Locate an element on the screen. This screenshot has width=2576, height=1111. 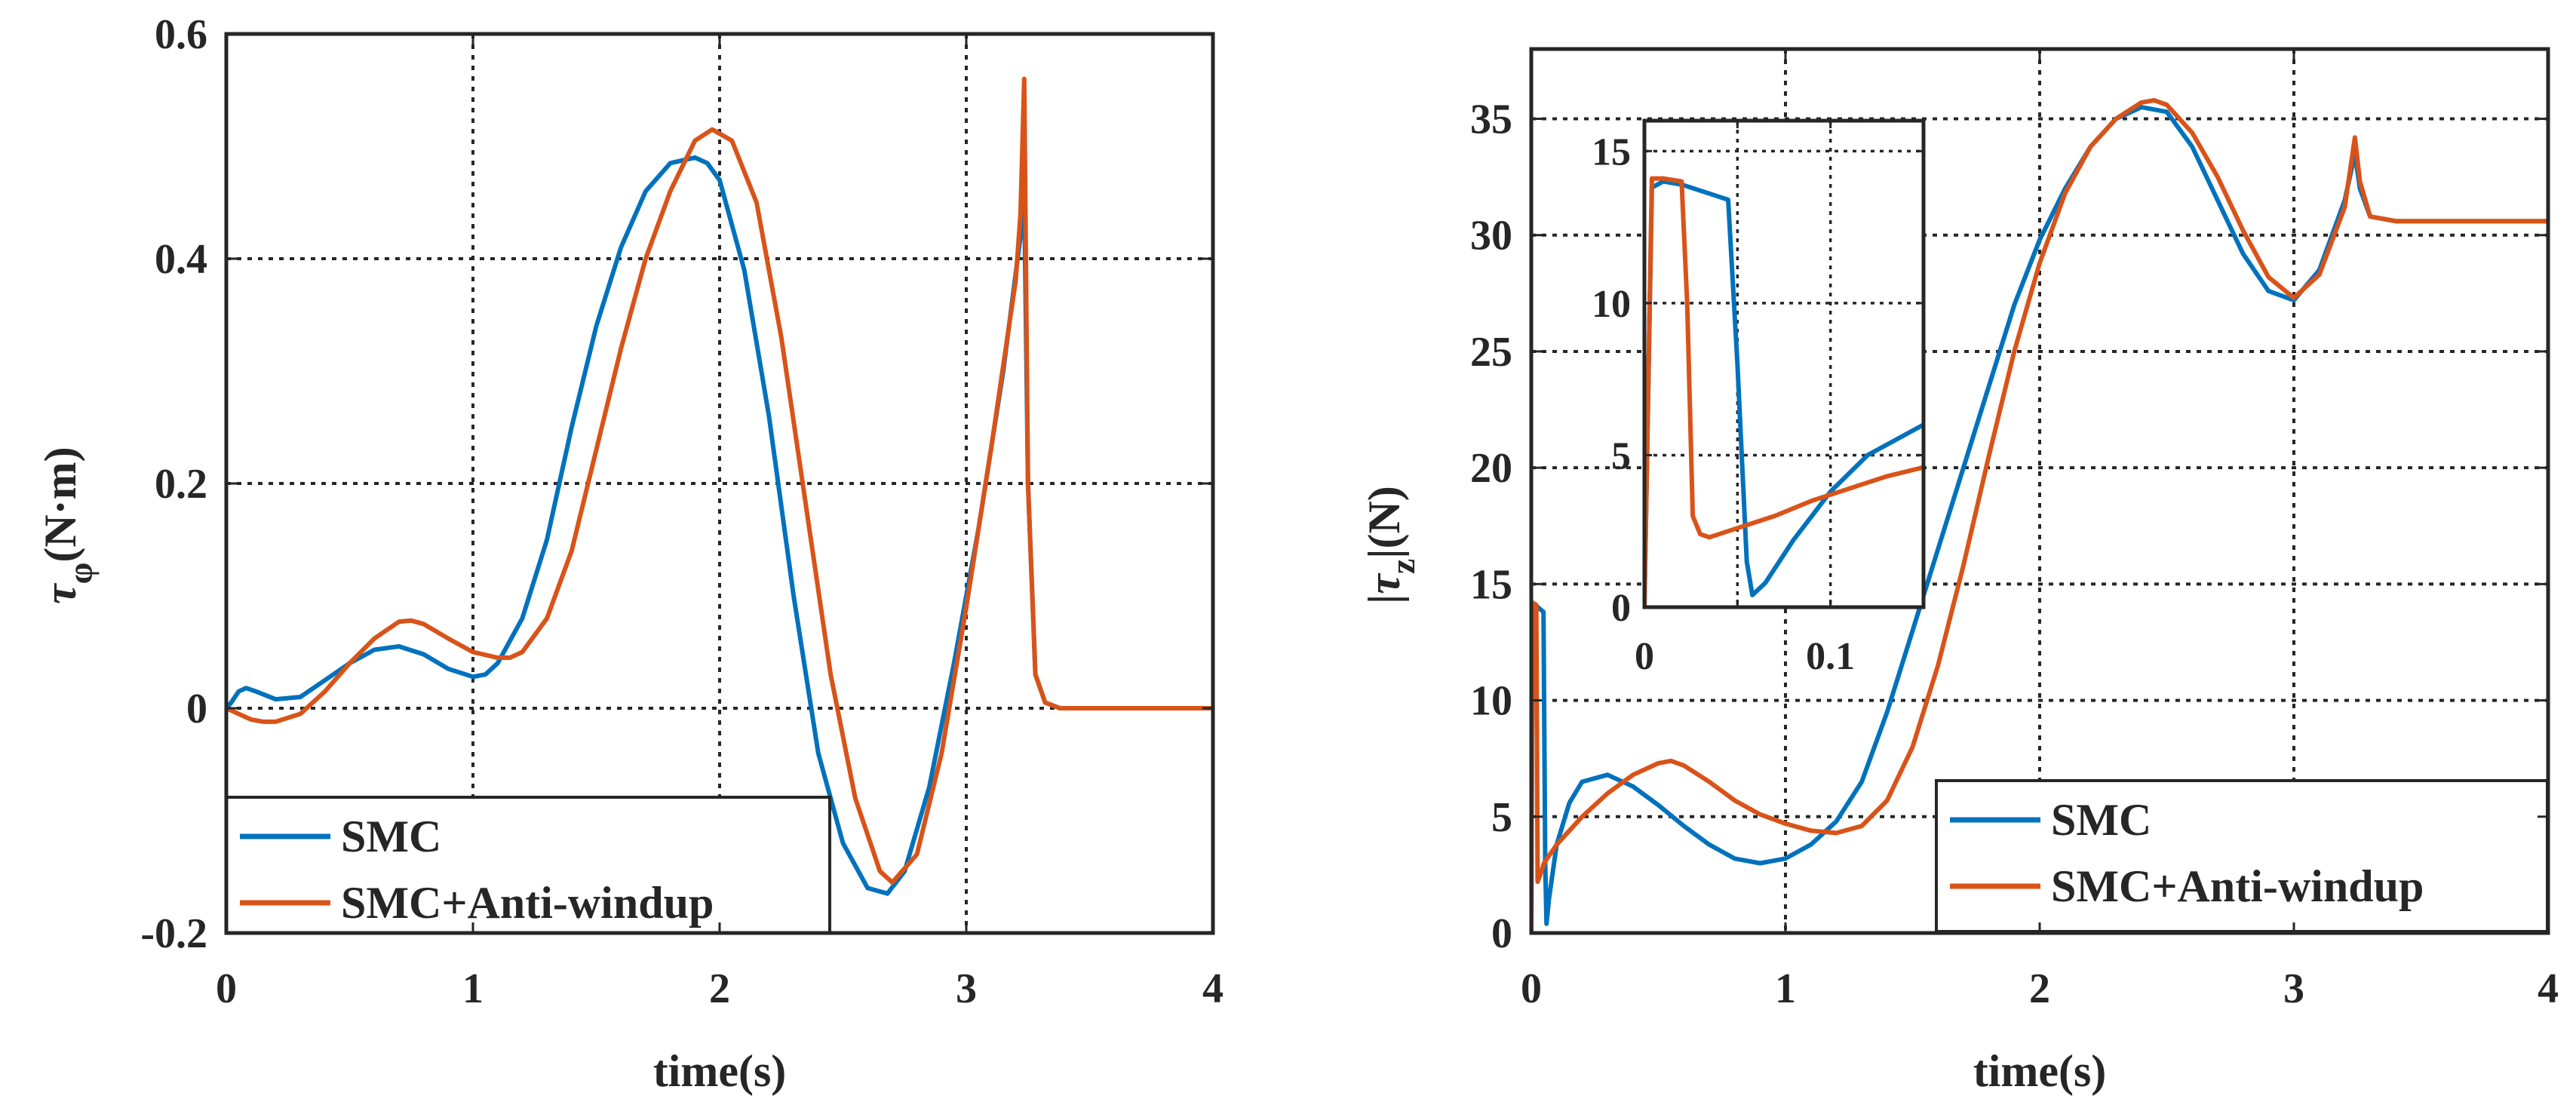
y-tick-label: 5 is located at coordinates (1501, 817).